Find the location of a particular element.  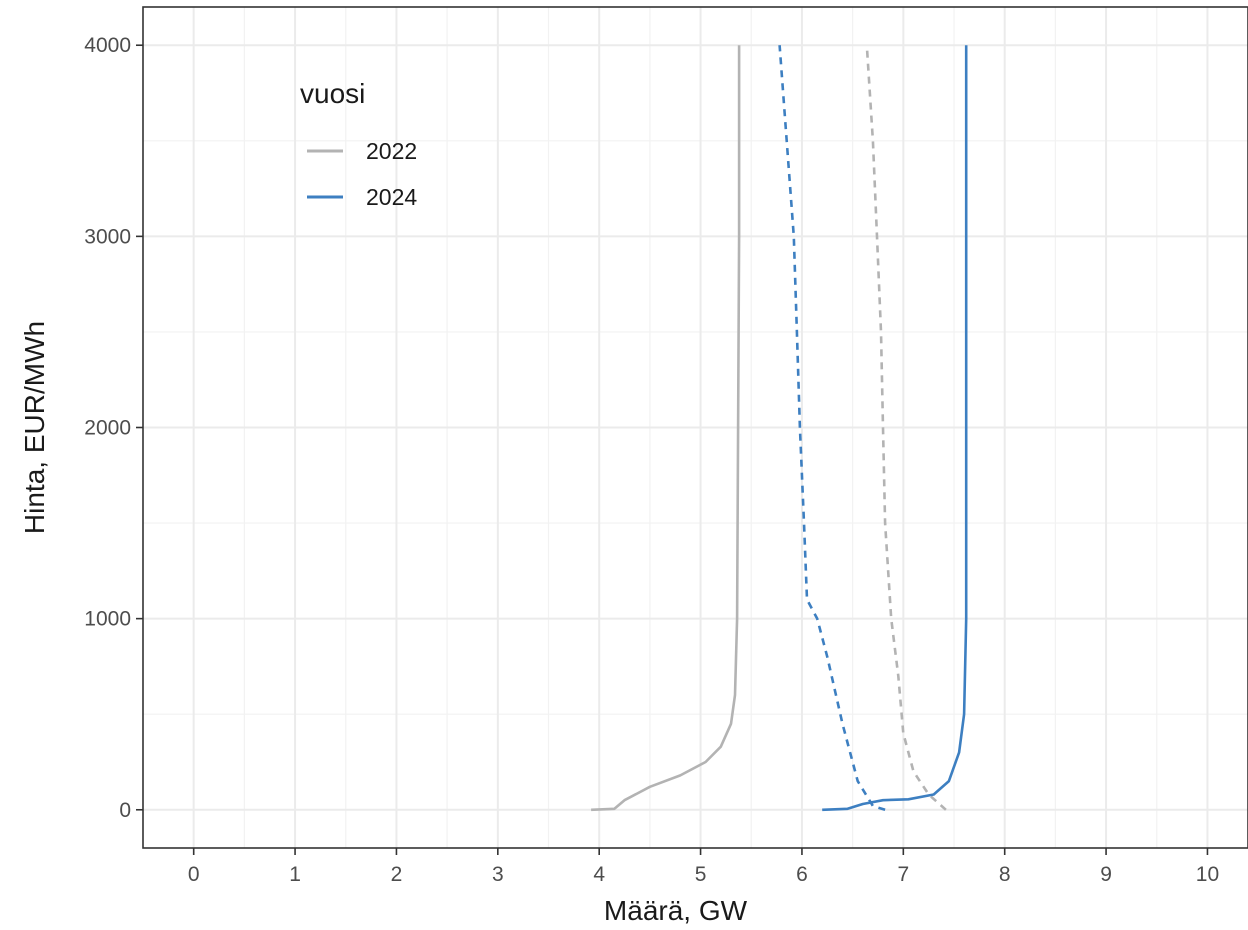

x-tick-label: 8 is located at coordinates (1005, 874).